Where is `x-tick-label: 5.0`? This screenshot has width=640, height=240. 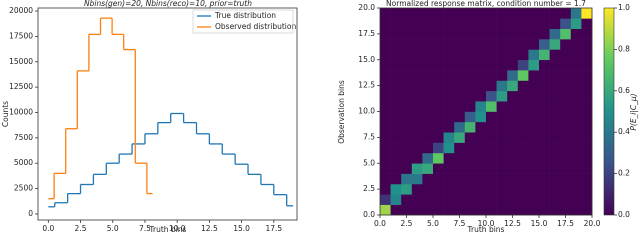
x-tick-label: 5.0 is located at coordinates (113, 228).